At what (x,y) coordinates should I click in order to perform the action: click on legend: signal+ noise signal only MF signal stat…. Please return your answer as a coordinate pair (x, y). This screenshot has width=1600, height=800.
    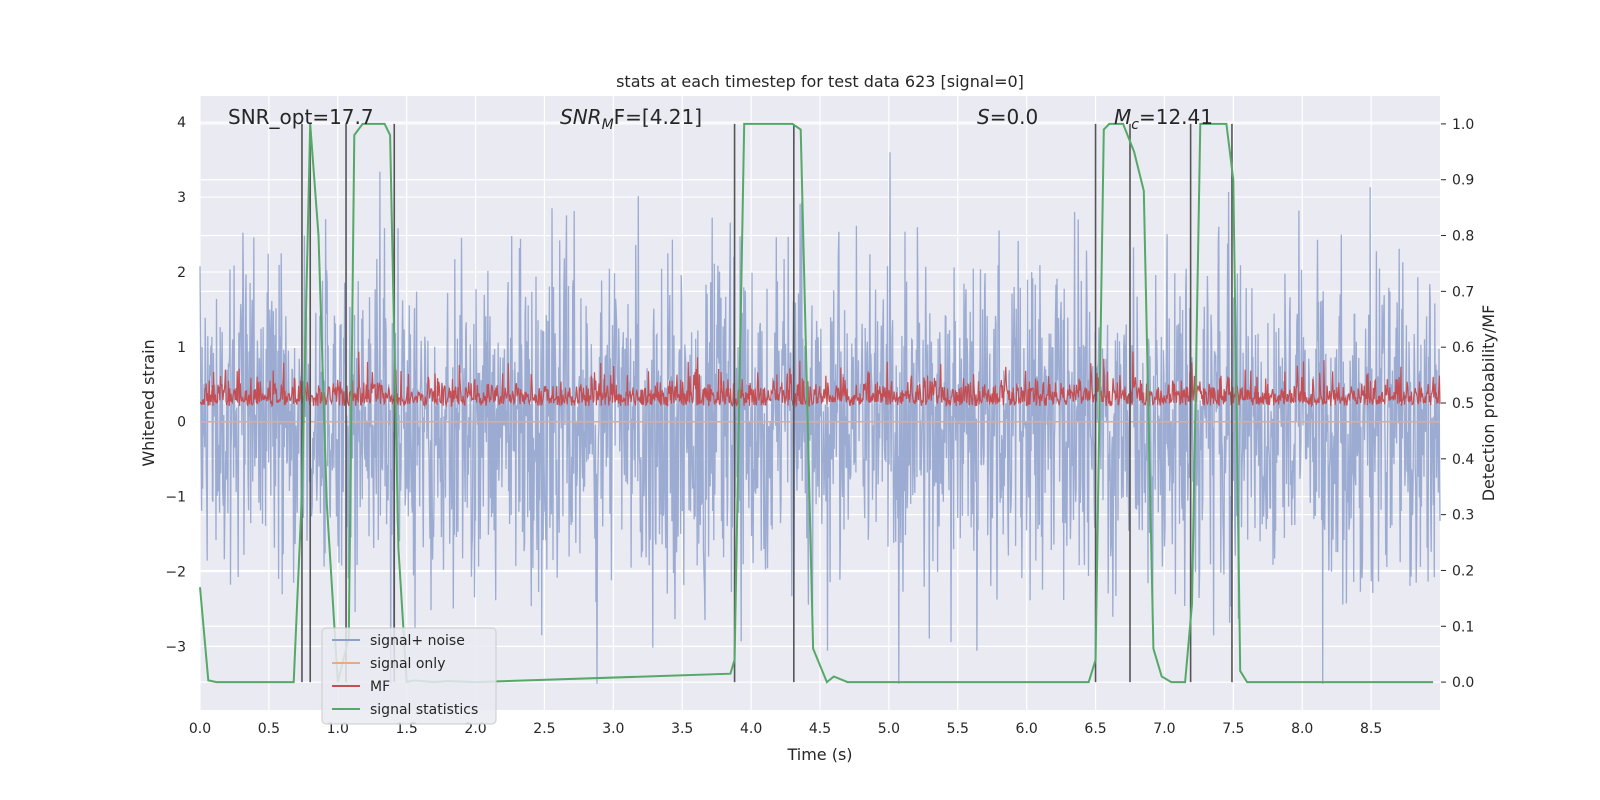
    Looking at the image, I should click on (409, 676).